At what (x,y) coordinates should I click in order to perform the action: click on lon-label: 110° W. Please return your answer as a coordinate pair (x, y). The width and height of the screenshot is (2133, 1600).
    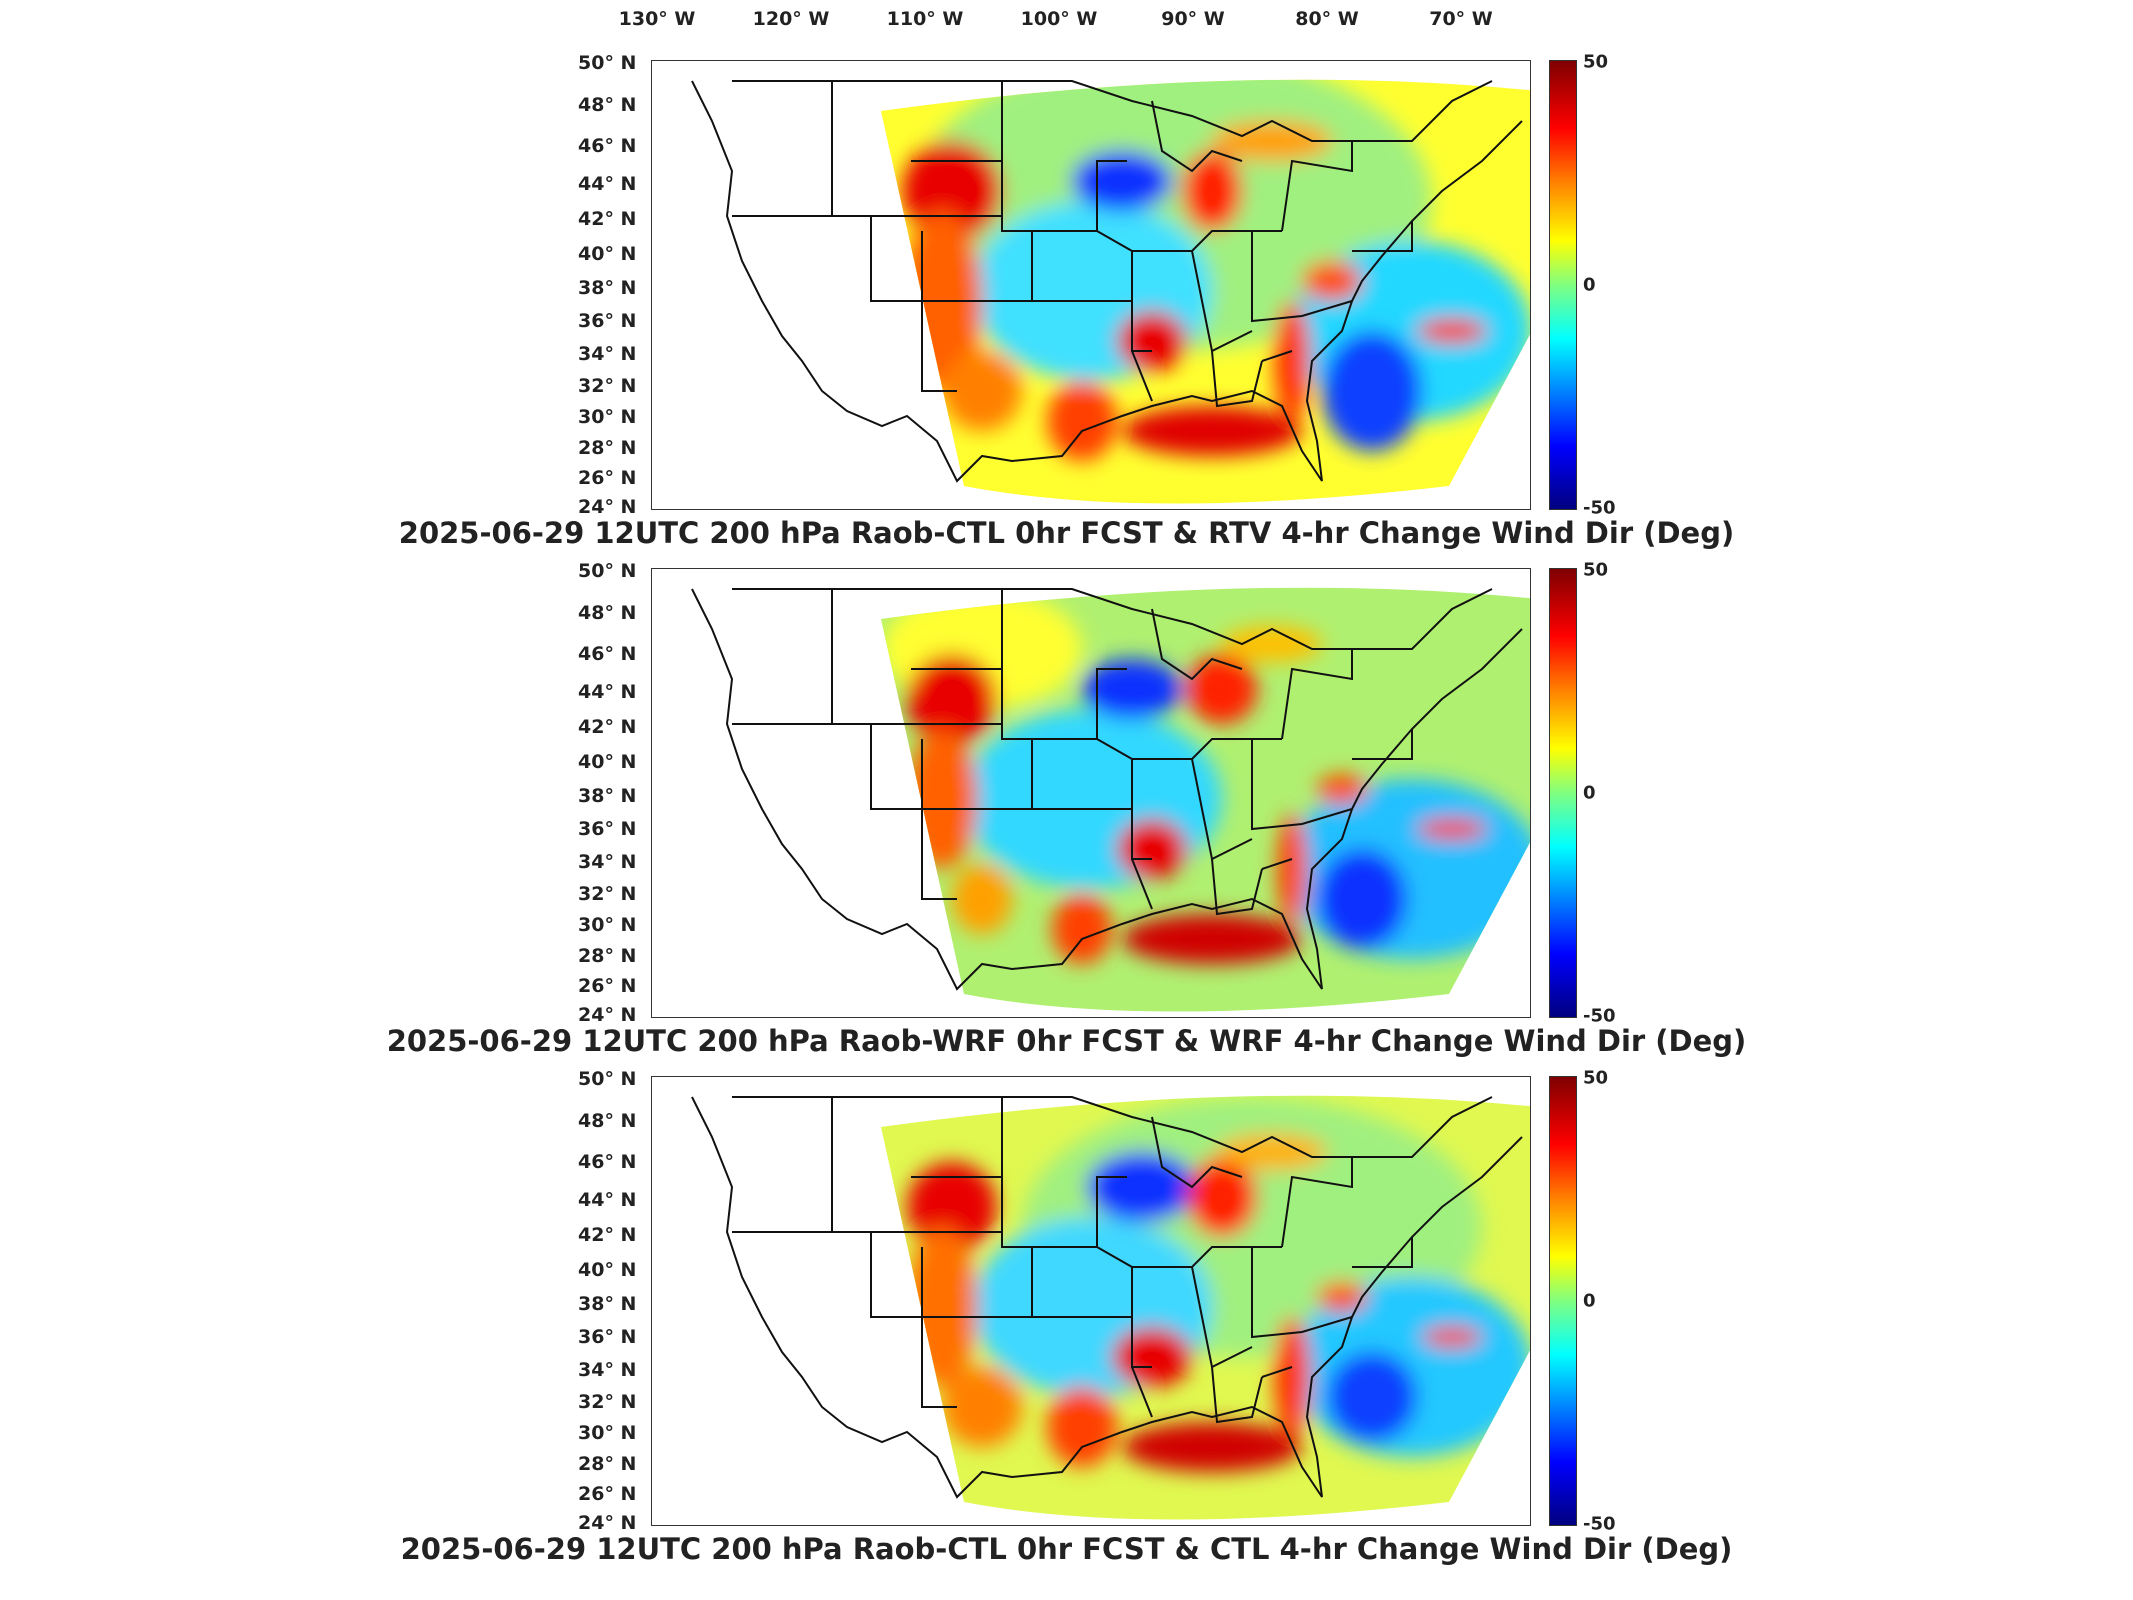
    Looking at the image, I should click on (925, 19).